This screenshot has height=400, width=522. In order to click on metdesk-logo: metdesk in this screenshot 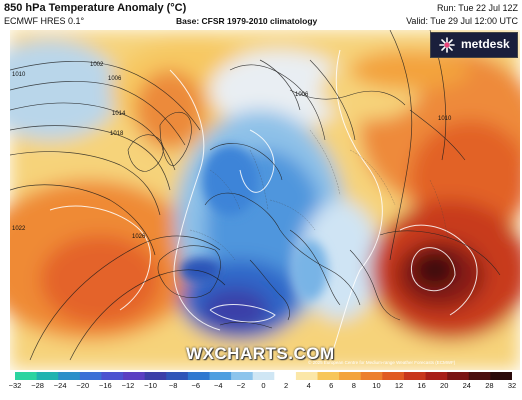, I will do `click(474, 45)`.